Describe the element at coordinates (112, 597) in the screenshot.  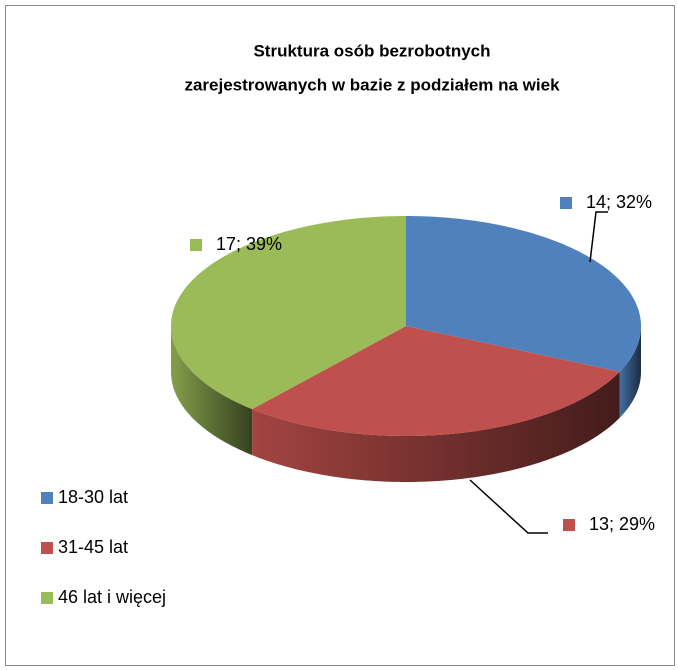
I see `legend-label: 46 lat i więcej` at that location.